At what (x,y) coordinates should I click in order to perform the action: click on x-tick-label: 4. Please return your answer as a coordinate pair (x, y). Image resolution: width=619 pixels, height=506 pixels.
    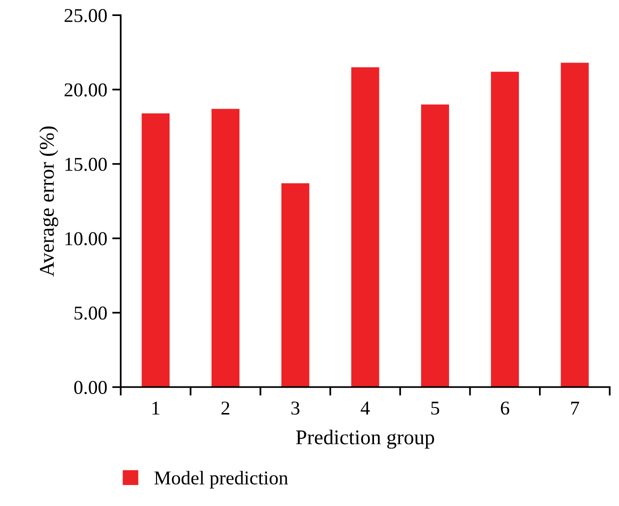
    Looking at the image, I should click on (365, 408).